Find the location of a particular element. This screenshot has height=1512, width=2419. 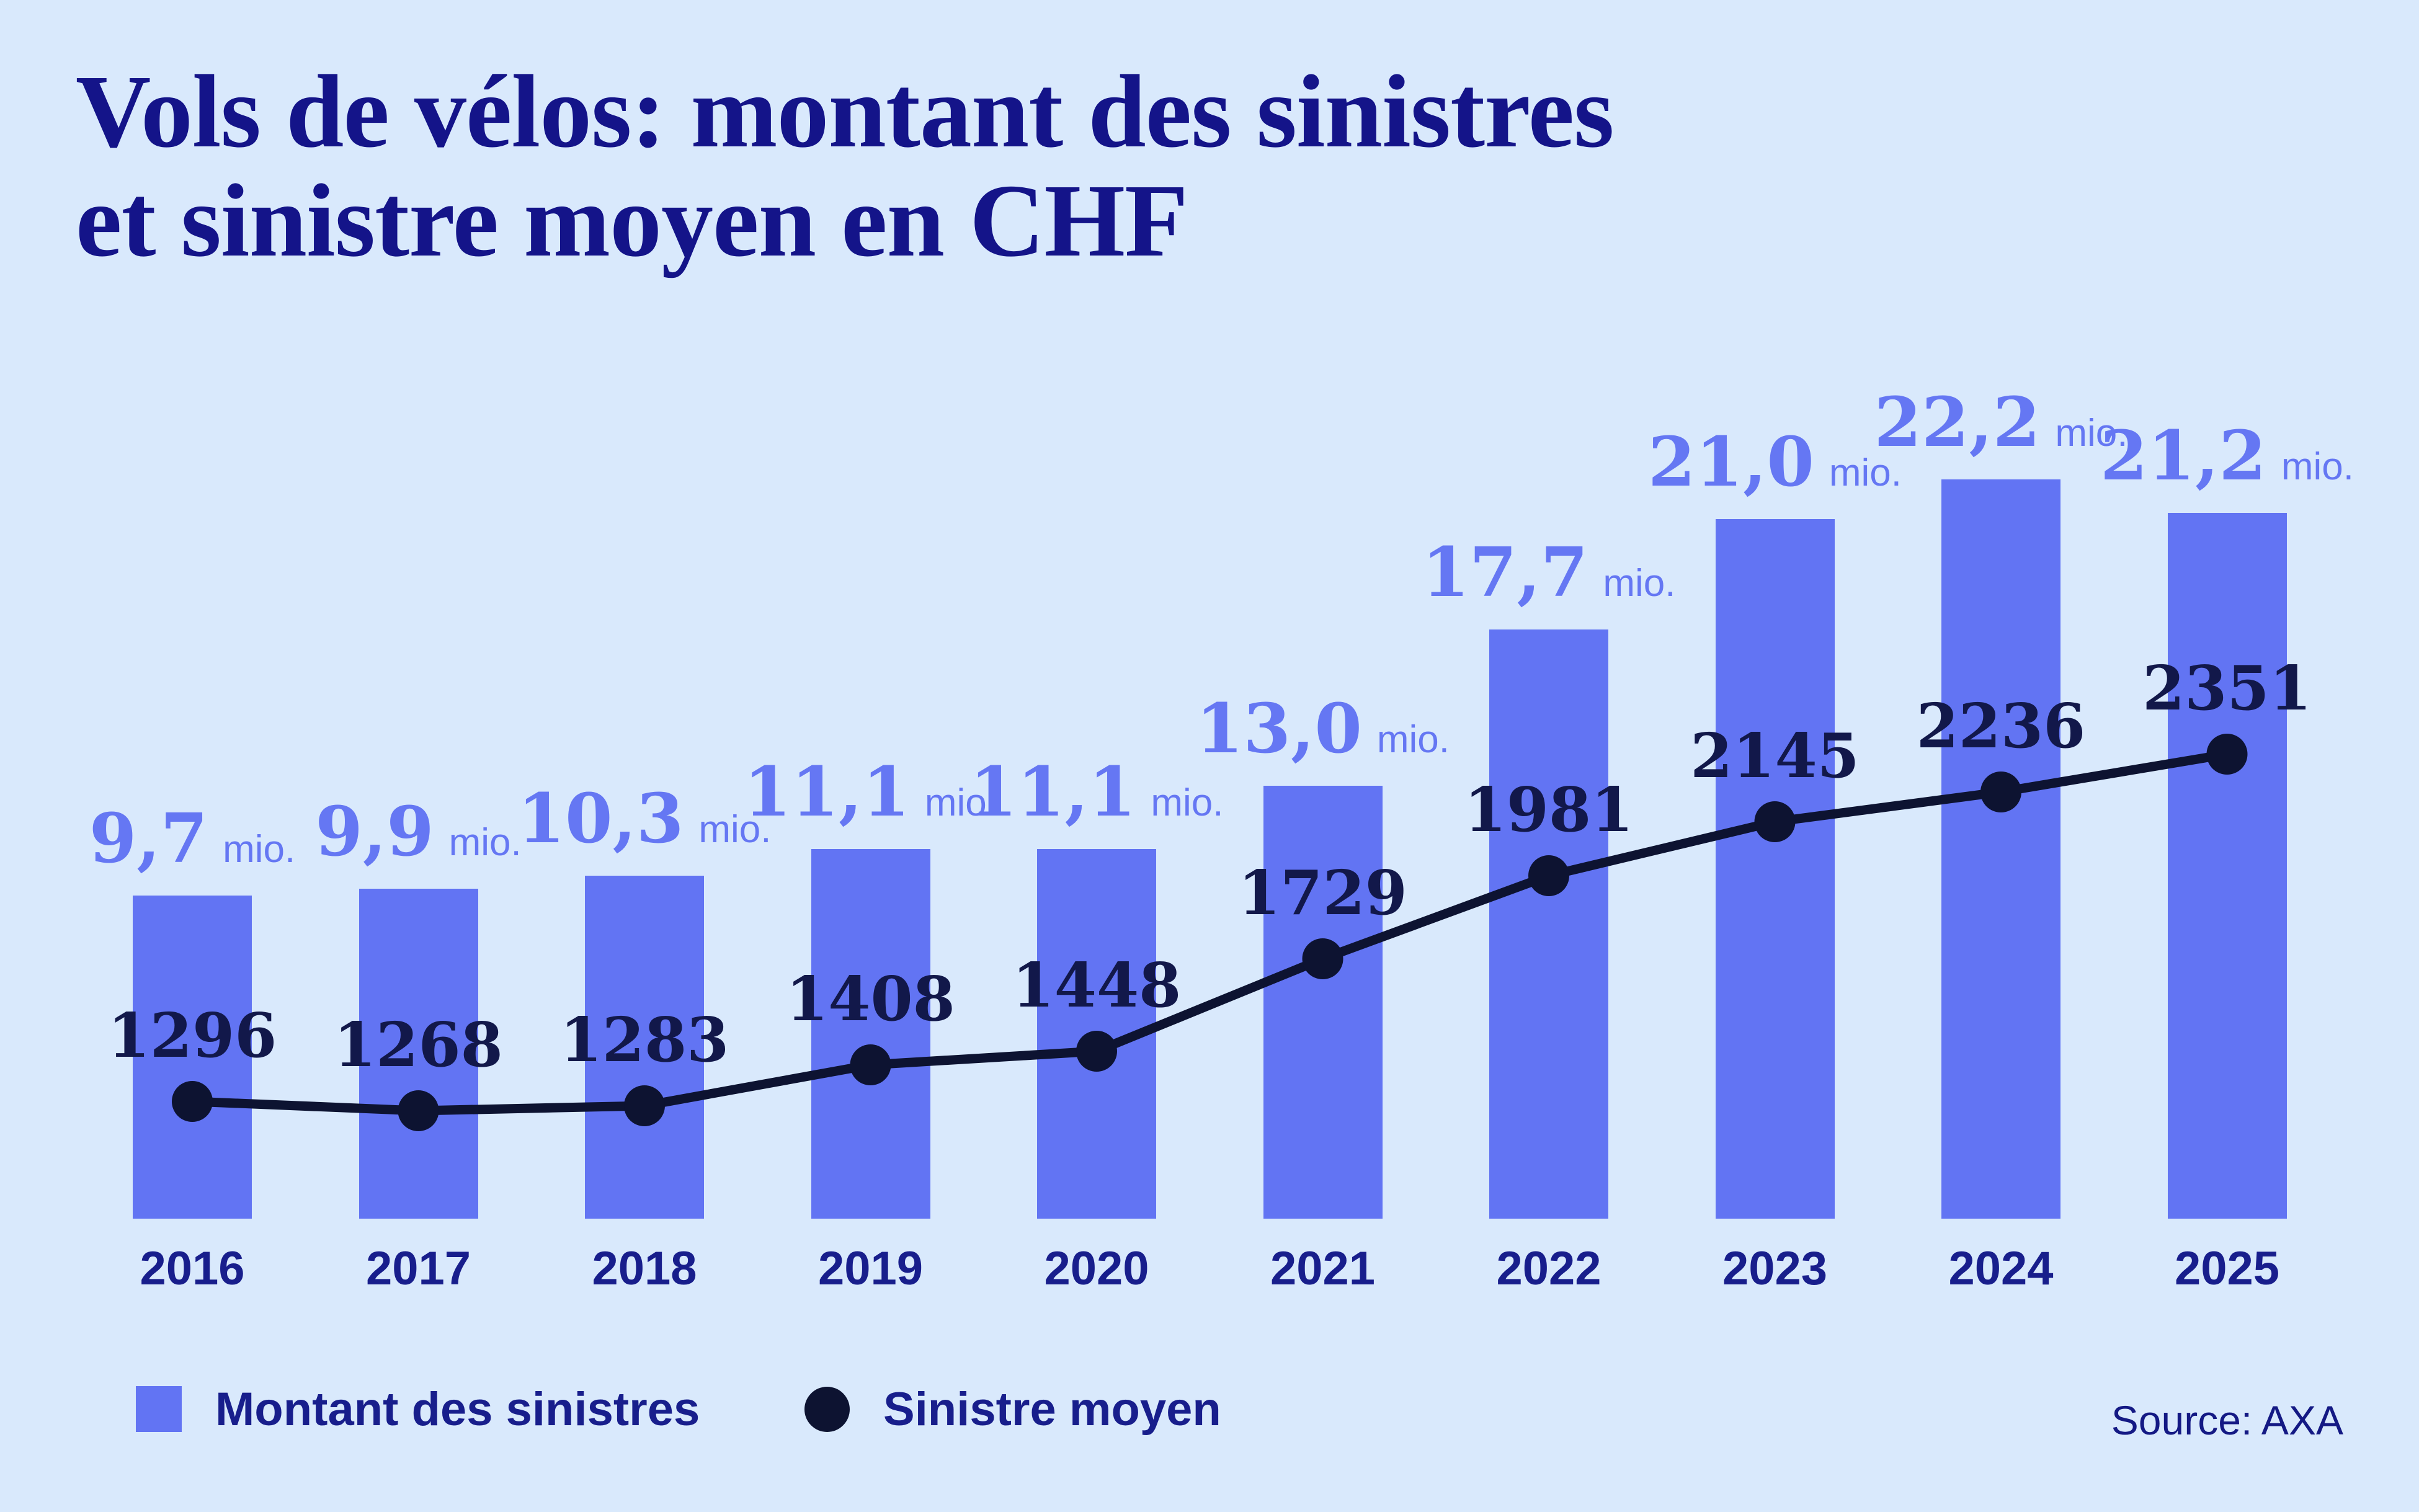

bar-value-label-2022: 17,7 mio. is located at coordinates (1548, 572).